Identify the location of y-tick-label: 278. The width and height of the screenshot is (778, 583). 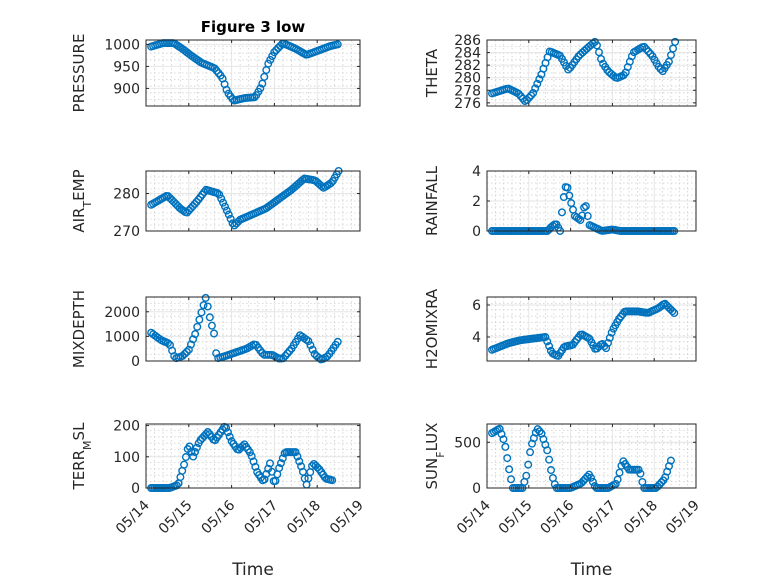
(467, 91).